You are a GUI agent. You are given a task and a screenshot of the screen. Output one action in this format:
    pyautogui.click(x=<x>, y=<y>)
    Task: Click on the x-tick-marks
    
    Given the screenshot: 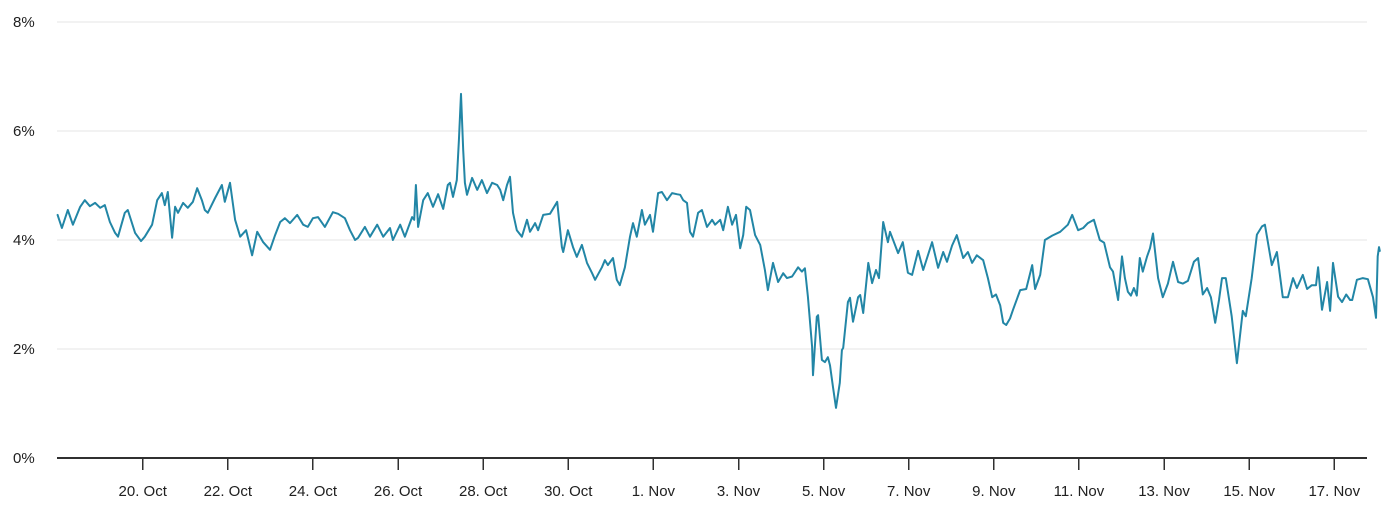 What is the action you would take?
    pyautogui.click(x=738, y=464)
    